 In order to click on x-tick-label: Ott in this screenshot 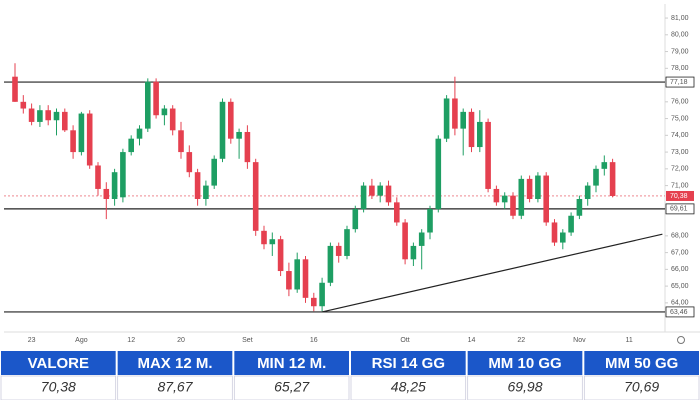, I will do `click(404, 340)`.